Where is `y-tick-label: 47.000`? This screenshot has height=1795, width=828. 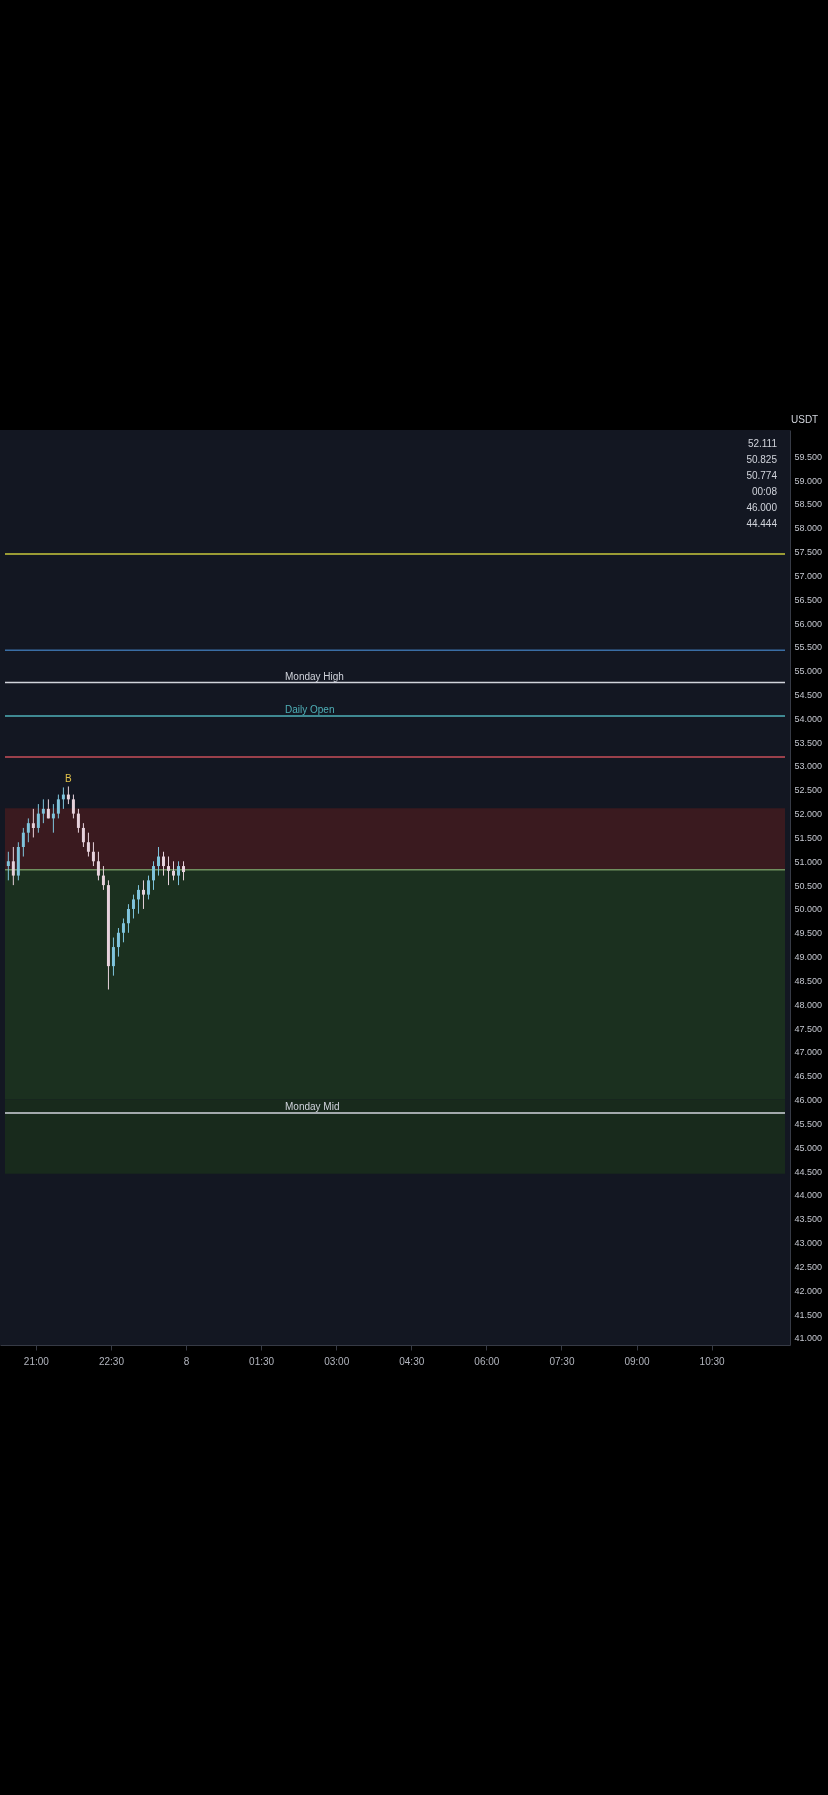 y-tick-label: 47.000 is located at coordinates (808, 1052).